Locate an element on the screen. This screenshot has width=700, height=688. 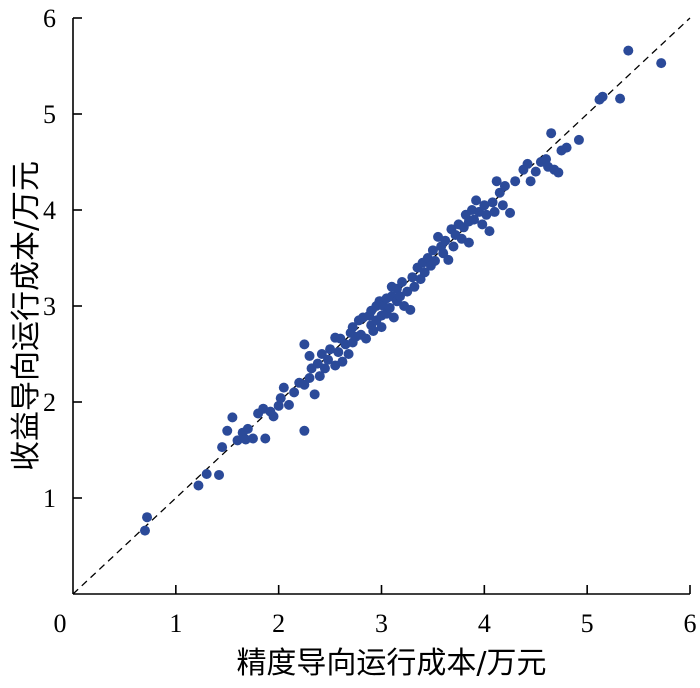
y-tick-label: 1 is located at coordinates (49, 498).